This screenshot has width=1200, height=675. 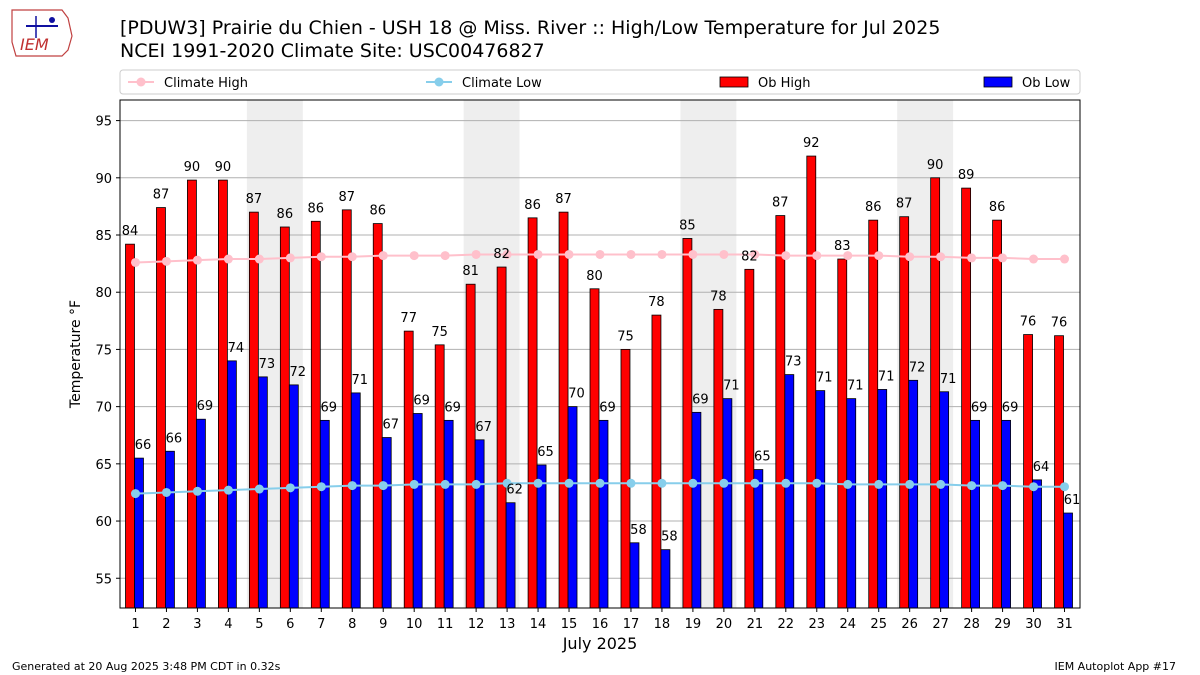 What do you see at coordinates (638, 530) in the screenshot?
I see `ob-low-label: 58` at bounding box center [638, 530].